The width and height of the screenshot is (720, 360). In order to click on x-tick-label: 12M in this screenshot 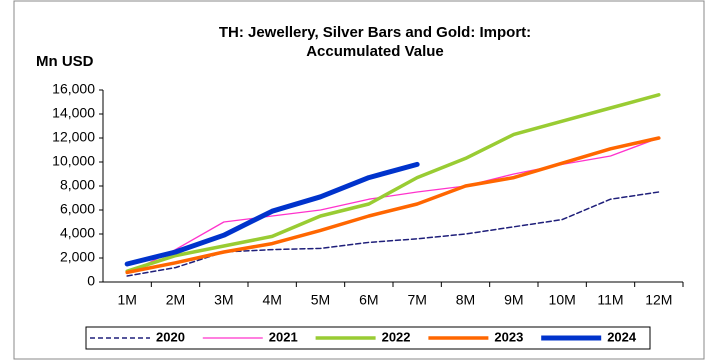, I will do `click(658, 300)`.